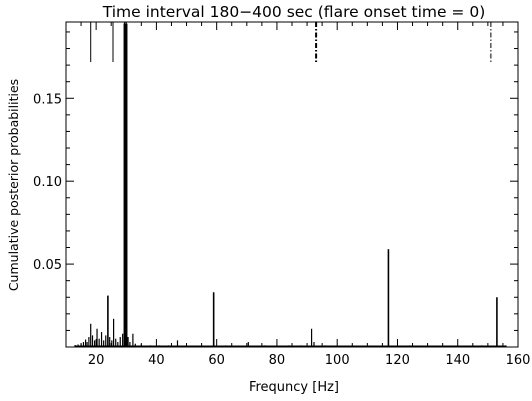 The width and height of the screenshot is (532, 401). Describe the element at coordinates (47, 265) in the screenshot. I see `y-tick-label: 0.05` at that location.